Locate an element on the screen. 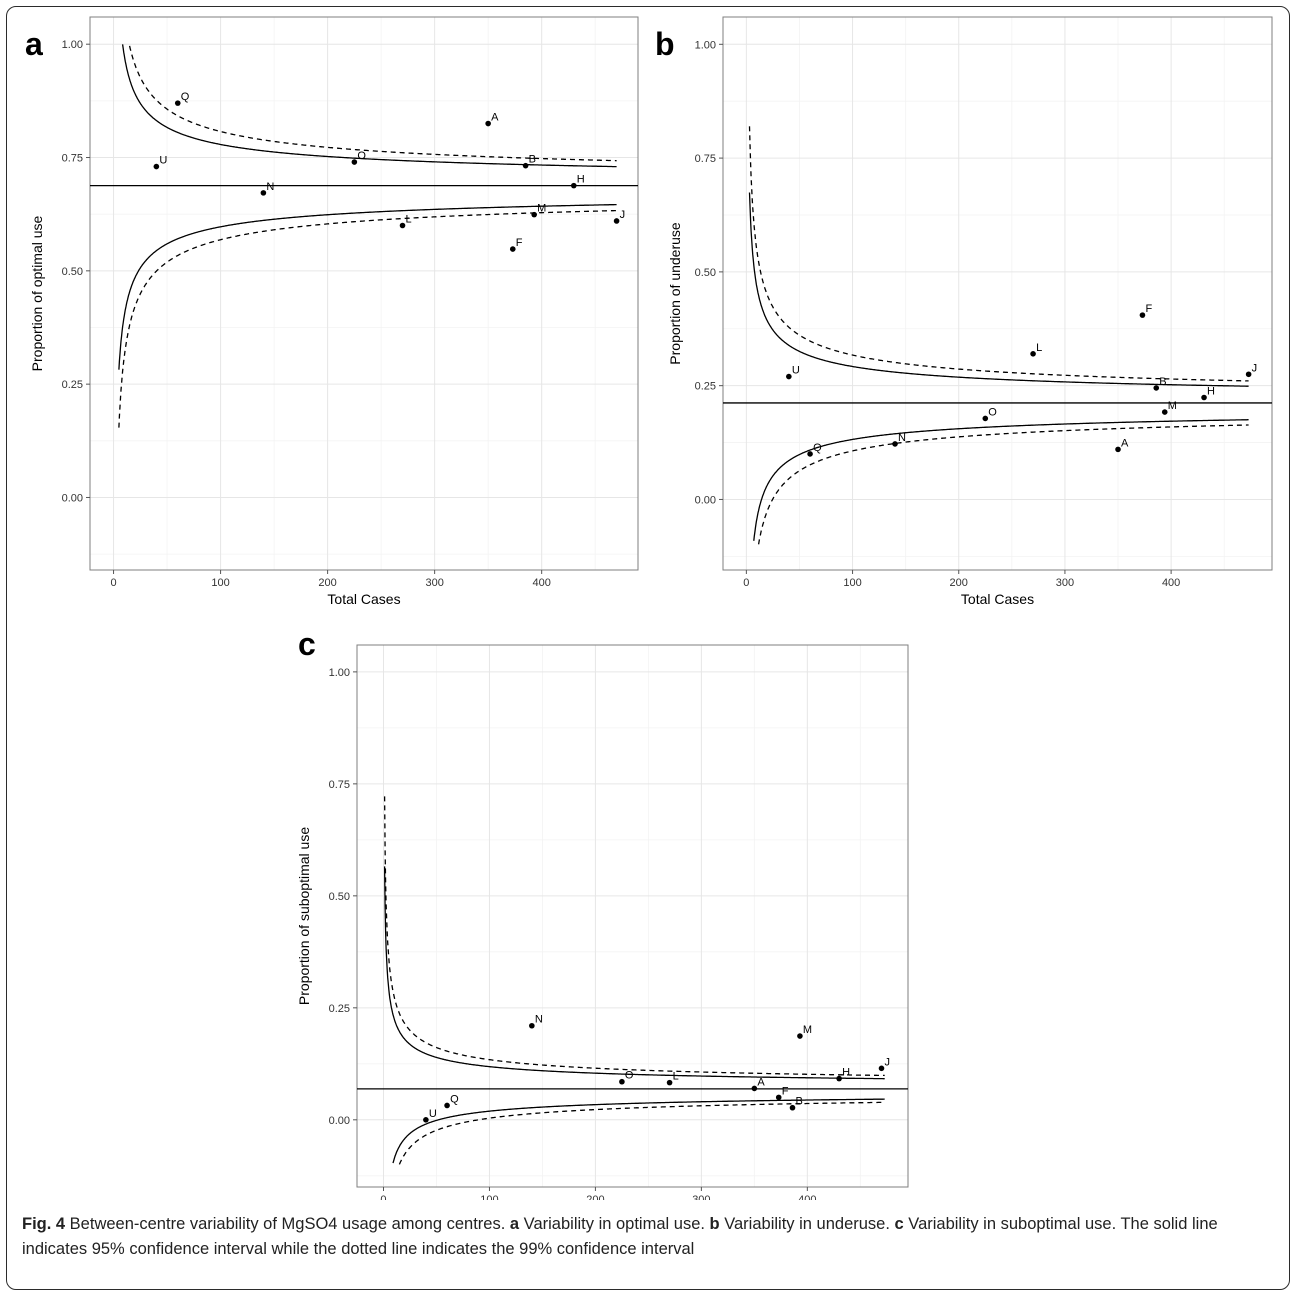  caption-fig-label: Fig. 4 is located at coordinates (44, 1224).